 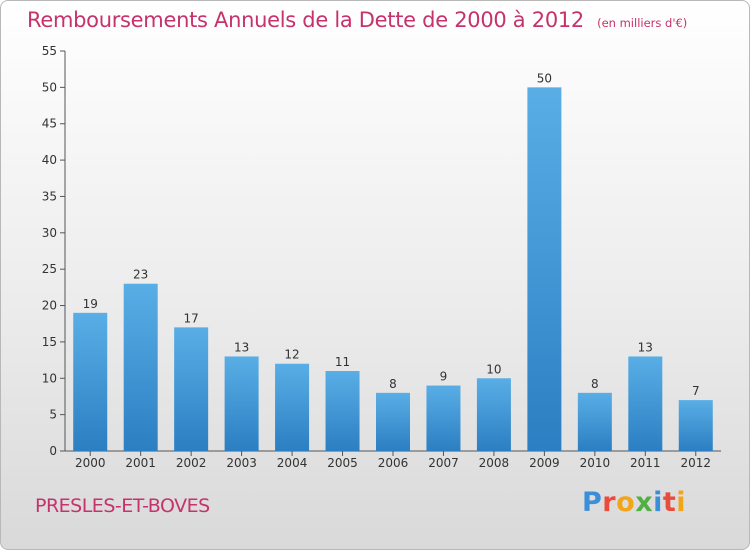 I want to click on brand-logo-letter: P, so click(x=592, y=502).